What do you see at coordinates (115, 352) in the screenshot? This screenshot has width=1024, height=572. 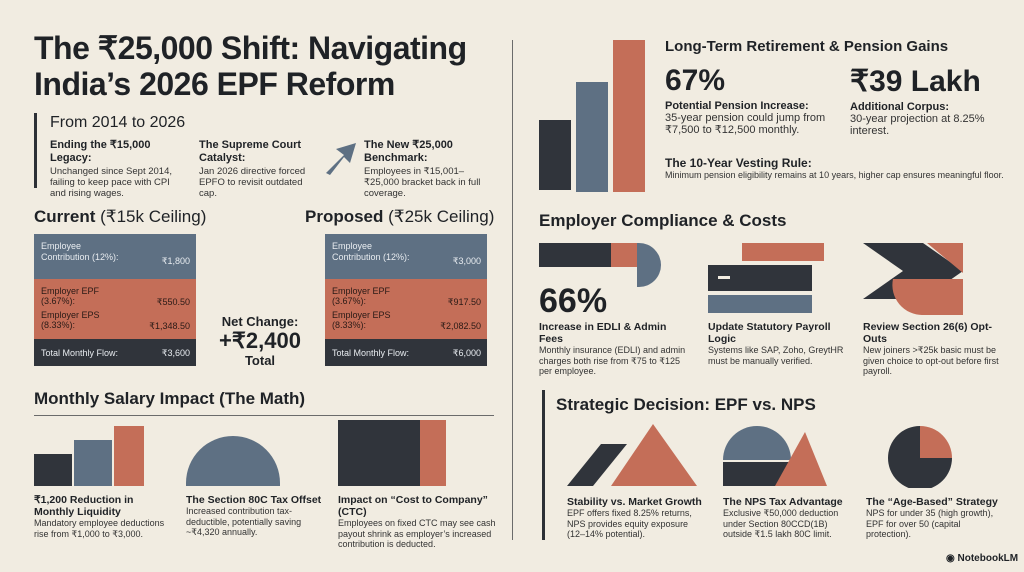 I see `current-total-row: Total Monthly Flow: ₹3,600` at bounding box center [115, 352].